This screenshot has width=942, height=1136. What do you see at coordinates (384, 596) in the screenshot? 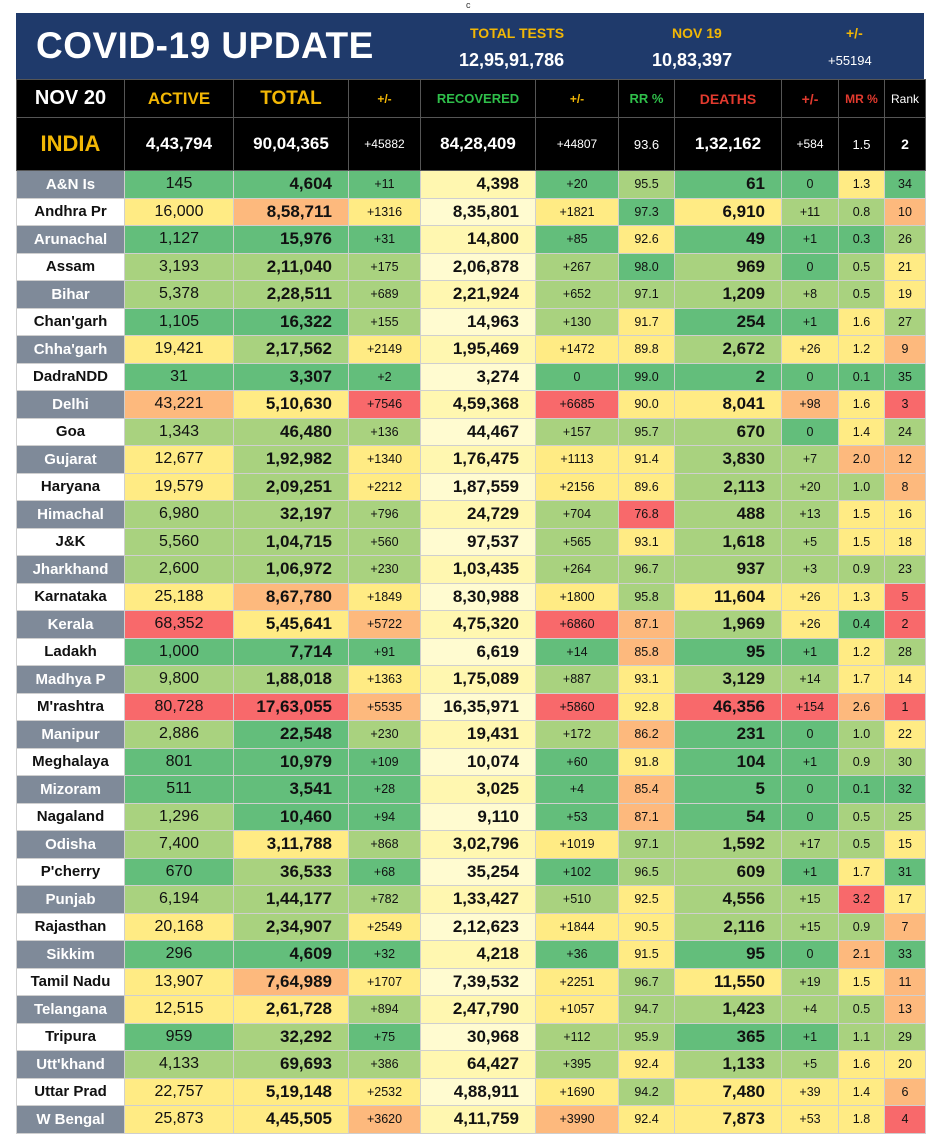
I see `cell-total-change: +1849` at bounding box center [384, 596].